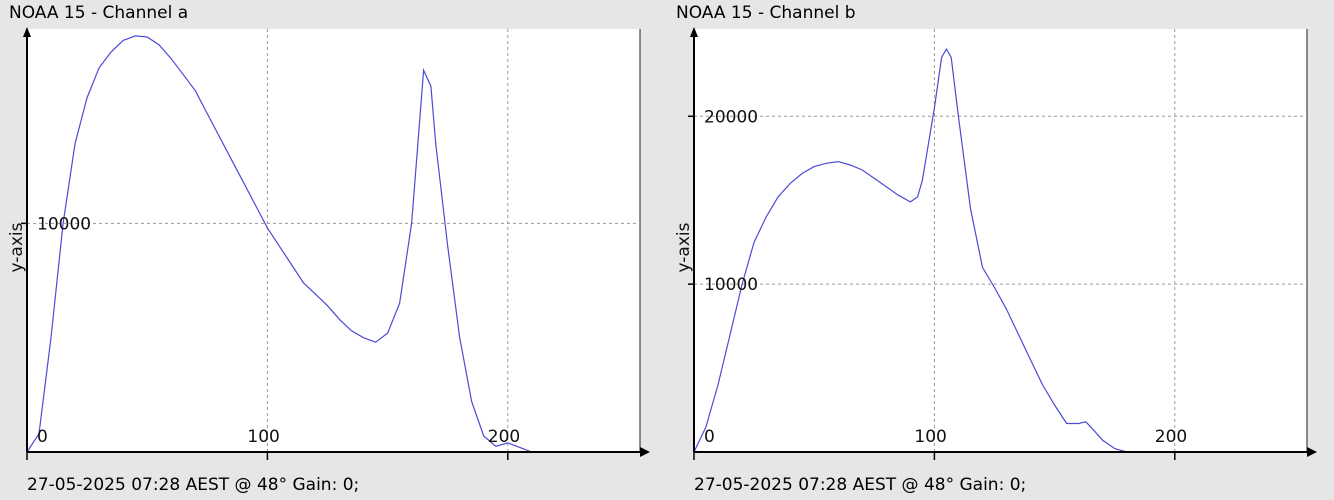 Image resolution: width=1334 pixels, height=500 pixels. What do you see at coordinates (731, 117) in the screenshot?
I see `y-tick-label: 20000` at bounding box center [731, 117].